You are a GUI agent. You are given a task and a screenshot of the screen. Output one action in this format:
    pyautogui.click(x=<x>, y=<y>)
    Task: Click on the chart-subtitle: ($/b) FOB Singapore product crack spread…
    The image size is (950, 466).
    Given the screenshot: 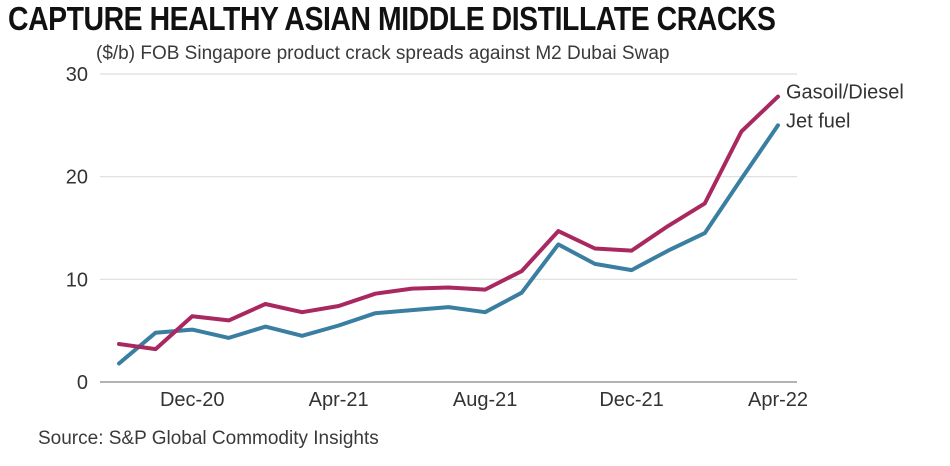 What is the action you would take?
    pyautogui.click(x=383, y=53)
    